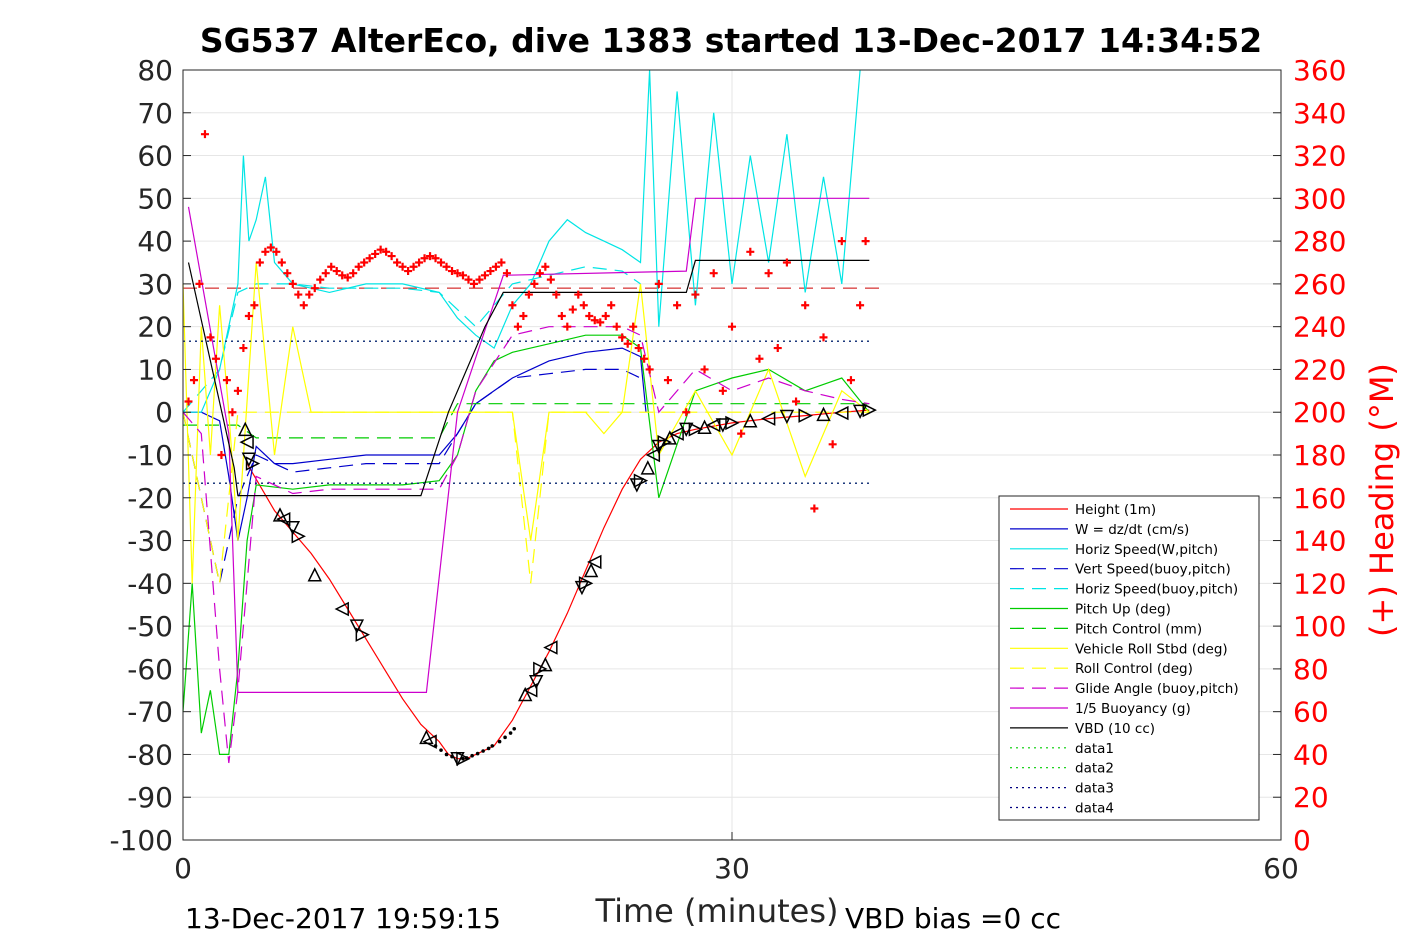 The width and height of the screenshot is (1417, 945). What do you see at coordinates (155, 327) in the screenshot?
I see `left-tick-label: 20` at bounding box center [155, 327].